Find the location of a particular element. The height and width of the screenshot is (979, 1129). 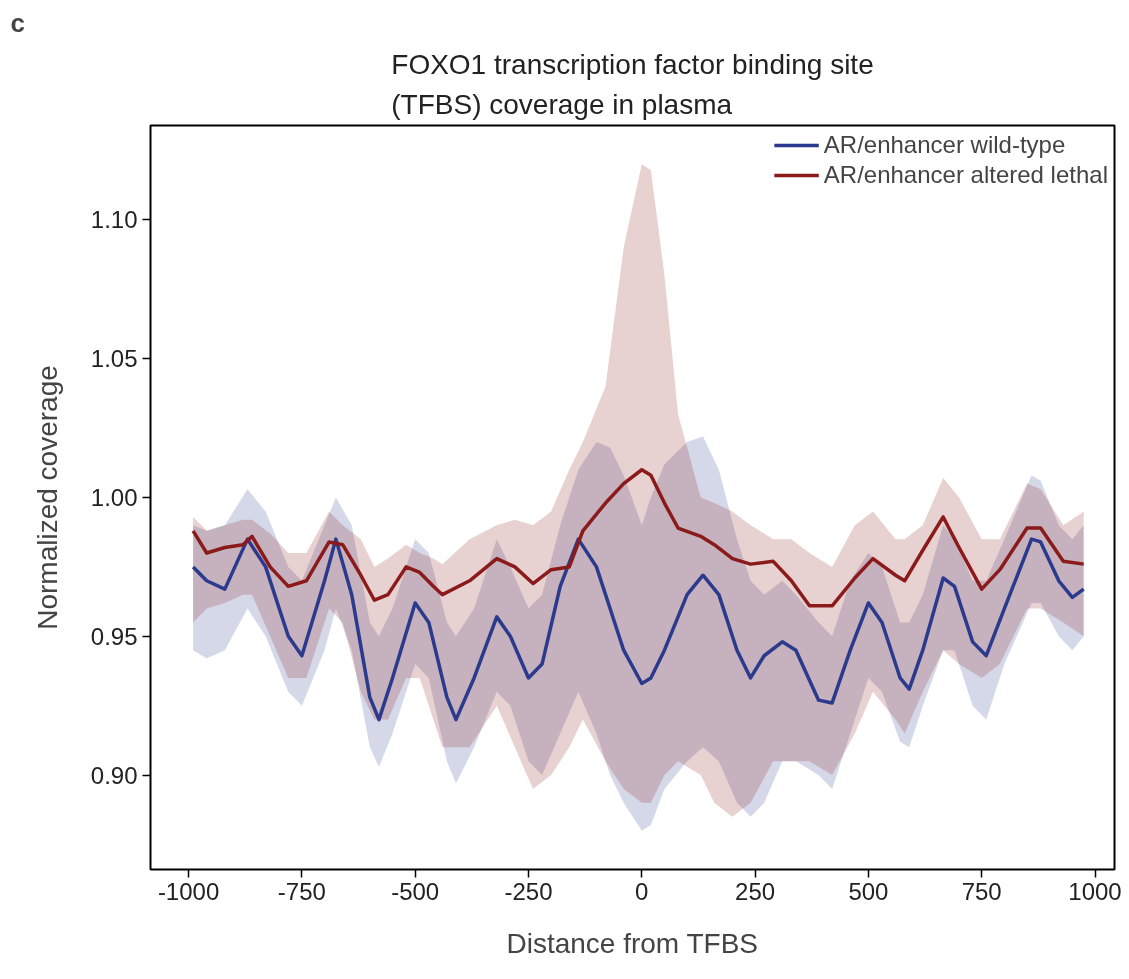

y-tick-label: 1.10 is located at coordinates (114, 220).